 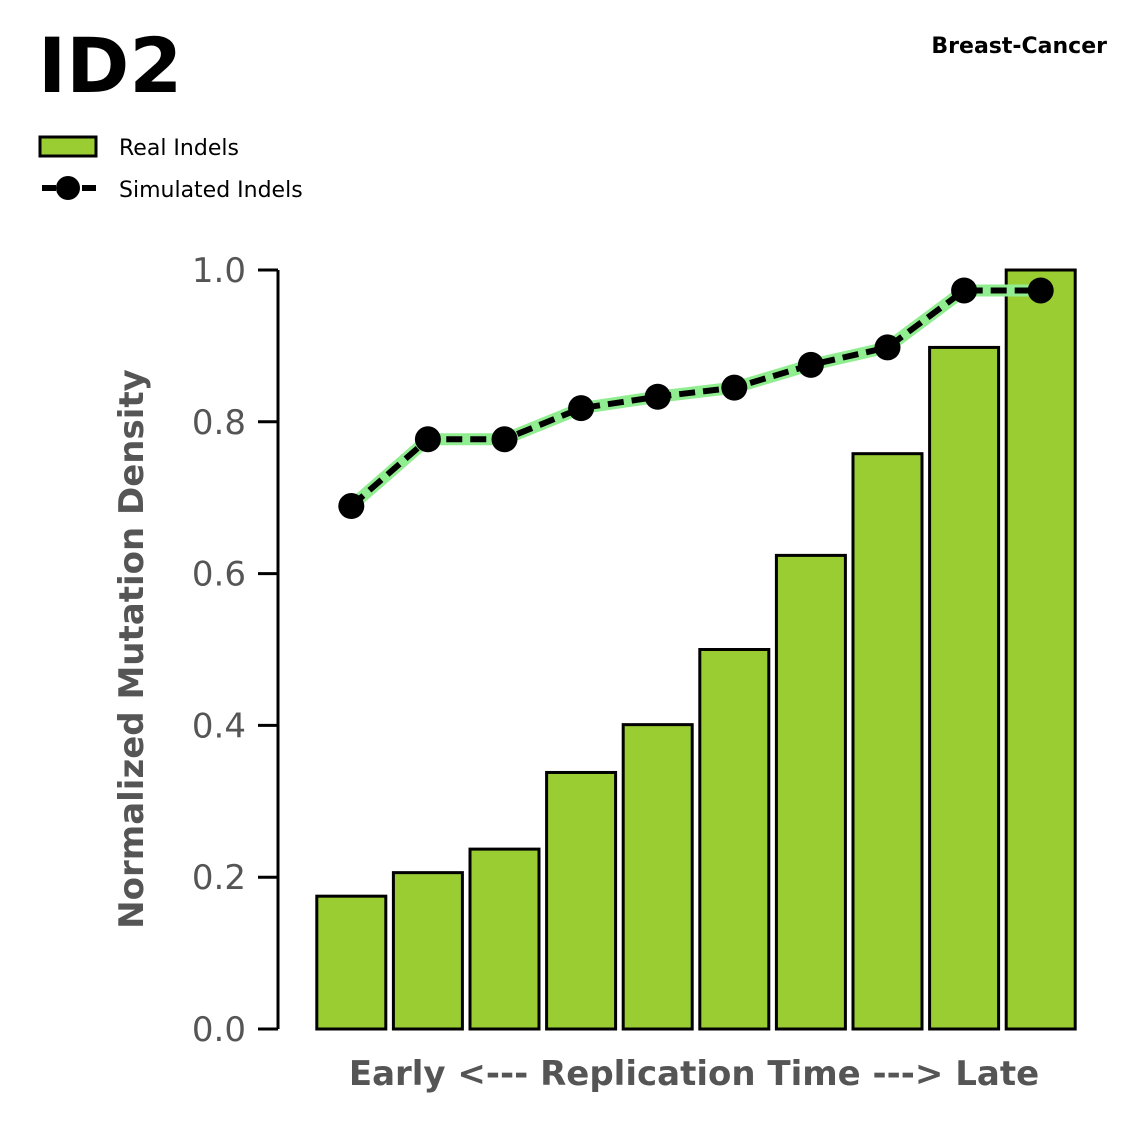 What do you see at coordinates (68, 146) in the screenshot?
I see `legend-bar-swatch` at bounding box center [68, 146].